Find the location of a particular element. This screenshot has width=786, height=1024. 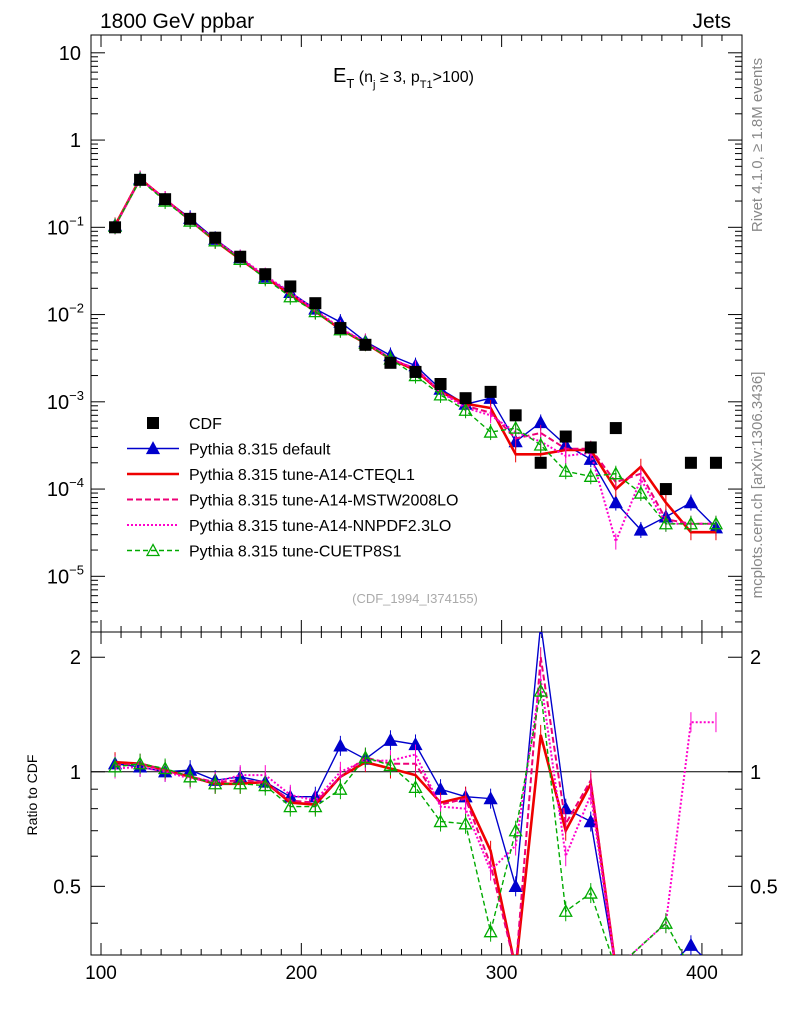

header-right: Jets is located at coordinates (711, 21).